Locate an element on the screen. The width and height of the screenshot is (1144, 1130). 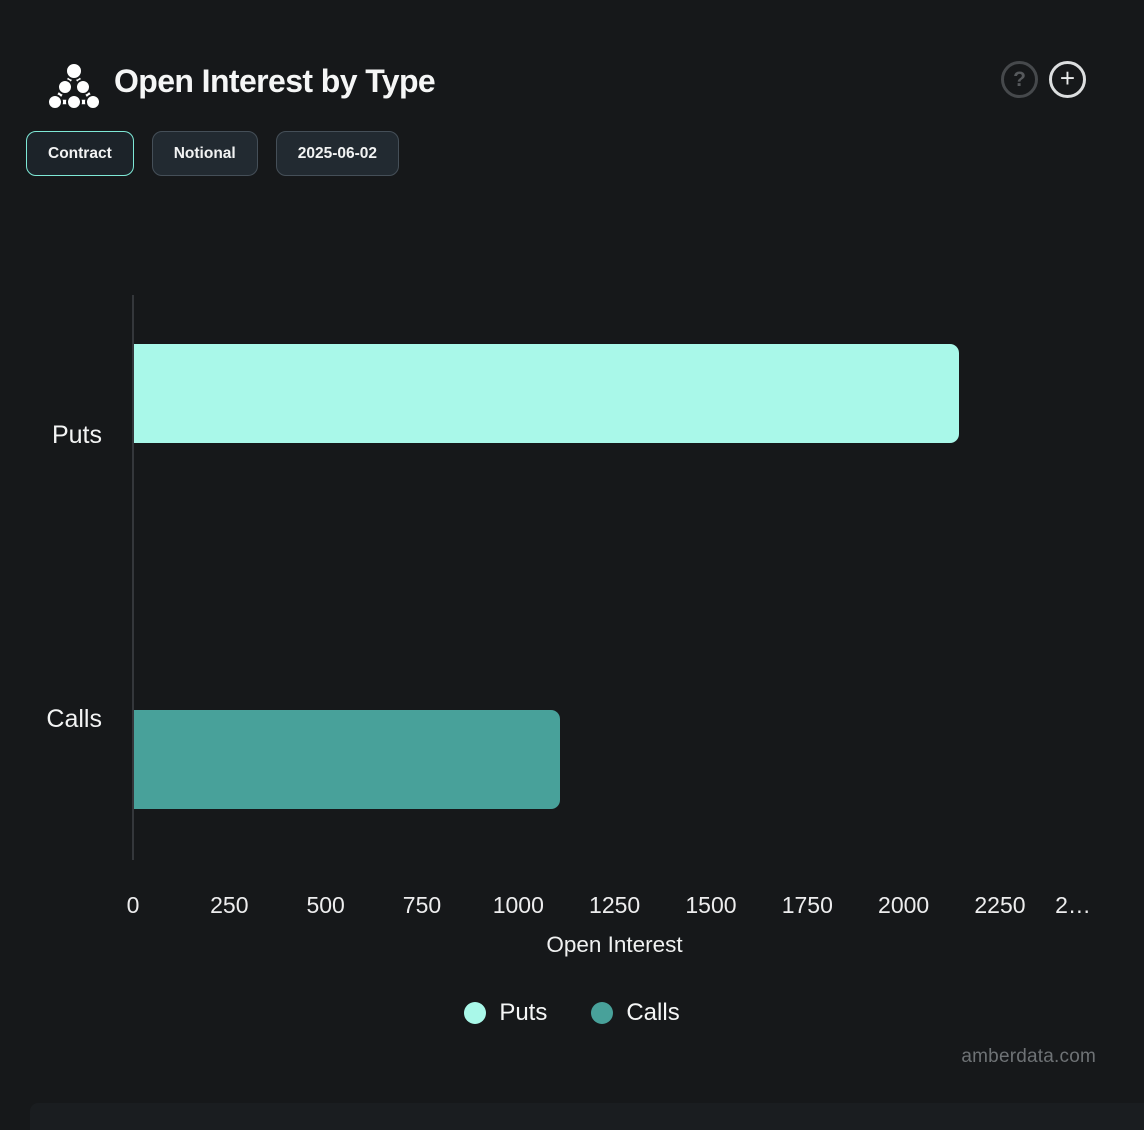
page-title: Open Interest by Type is located at coordinates (275, 81).